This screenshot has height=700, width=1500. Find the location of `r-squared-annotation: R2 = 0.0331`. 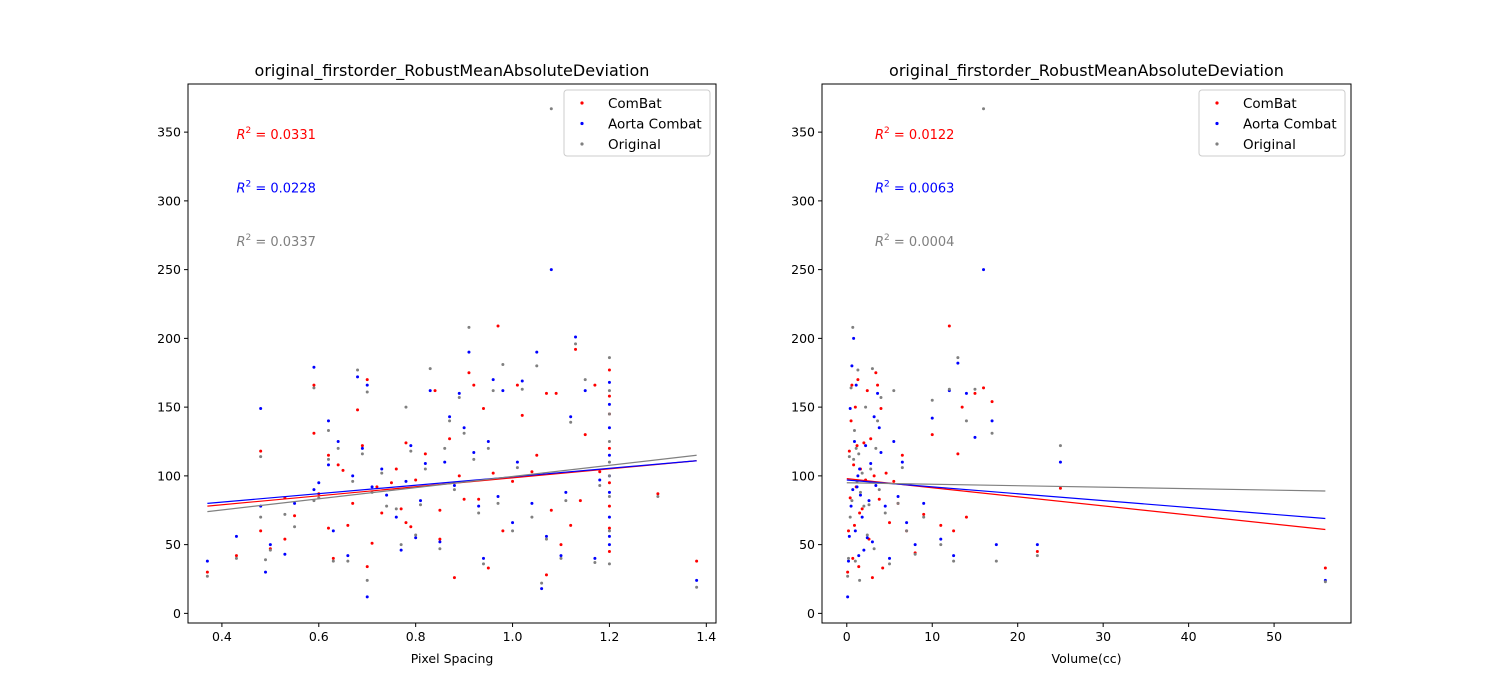

r-squared-annotation: R2 = 0.0331 is located at coordinates (275, 134).